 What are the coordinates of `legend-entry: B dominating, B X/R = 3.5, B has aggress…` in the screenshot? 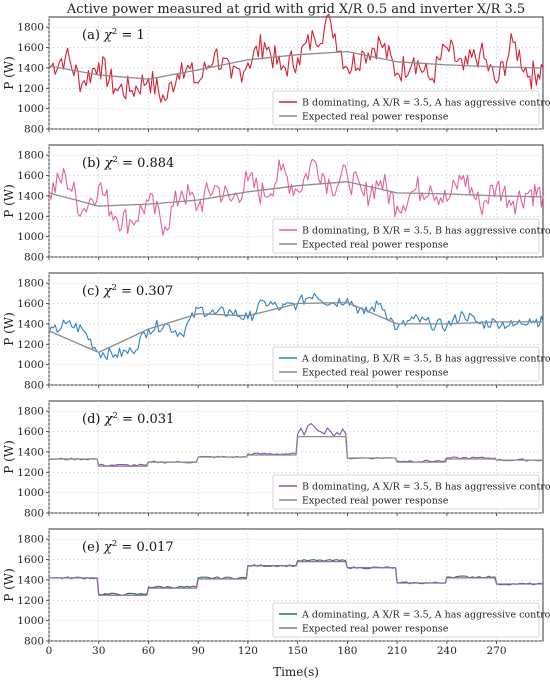 It's located at (426, 231).